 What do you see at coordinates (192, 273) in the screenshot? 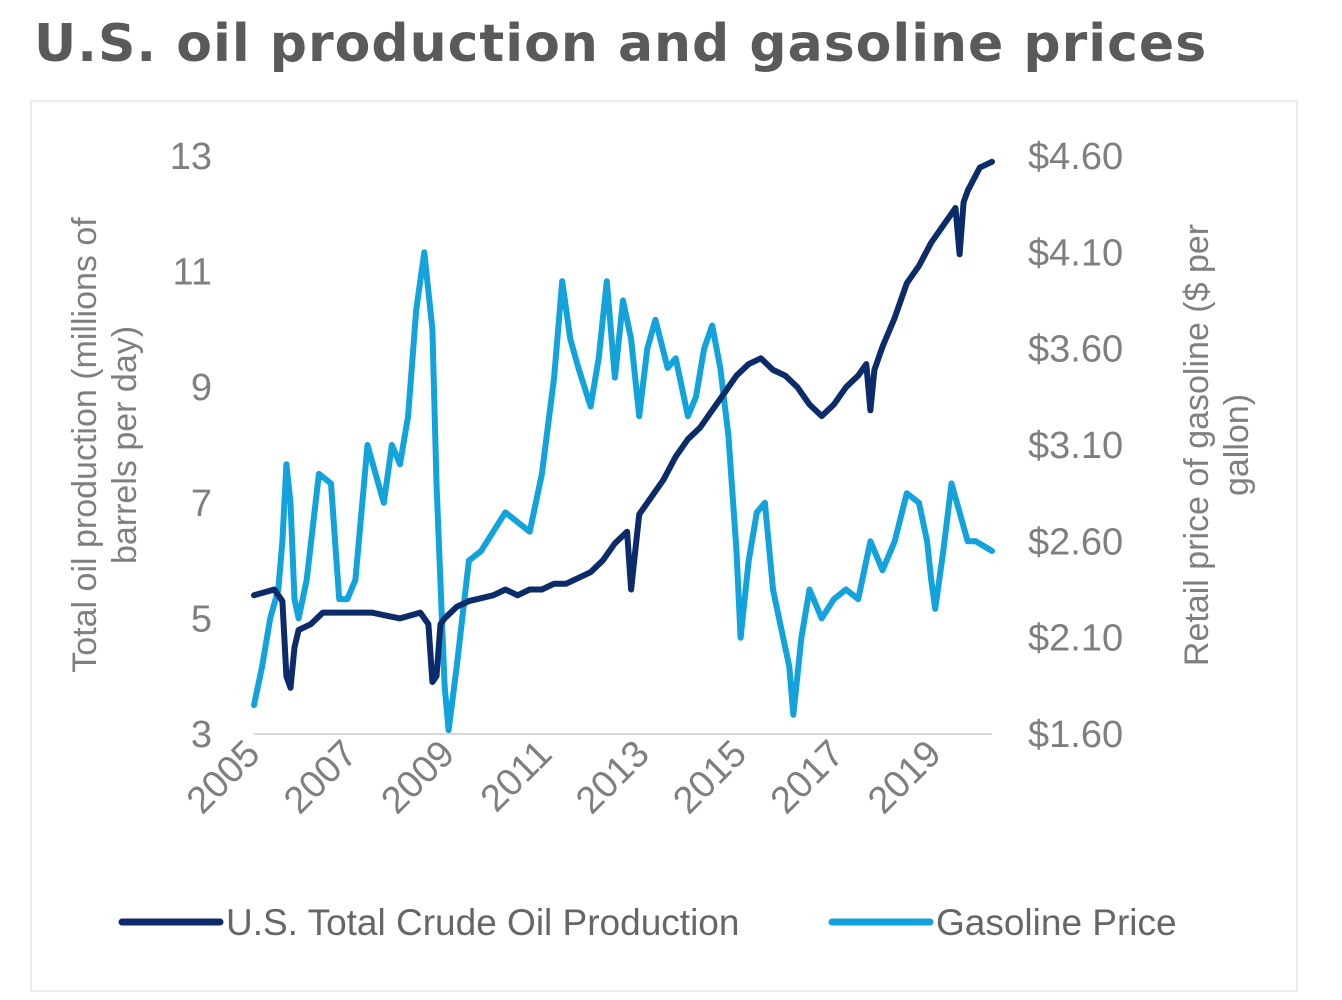
I see `y-left-tick-label: 11` at bounding box center [192, 273].